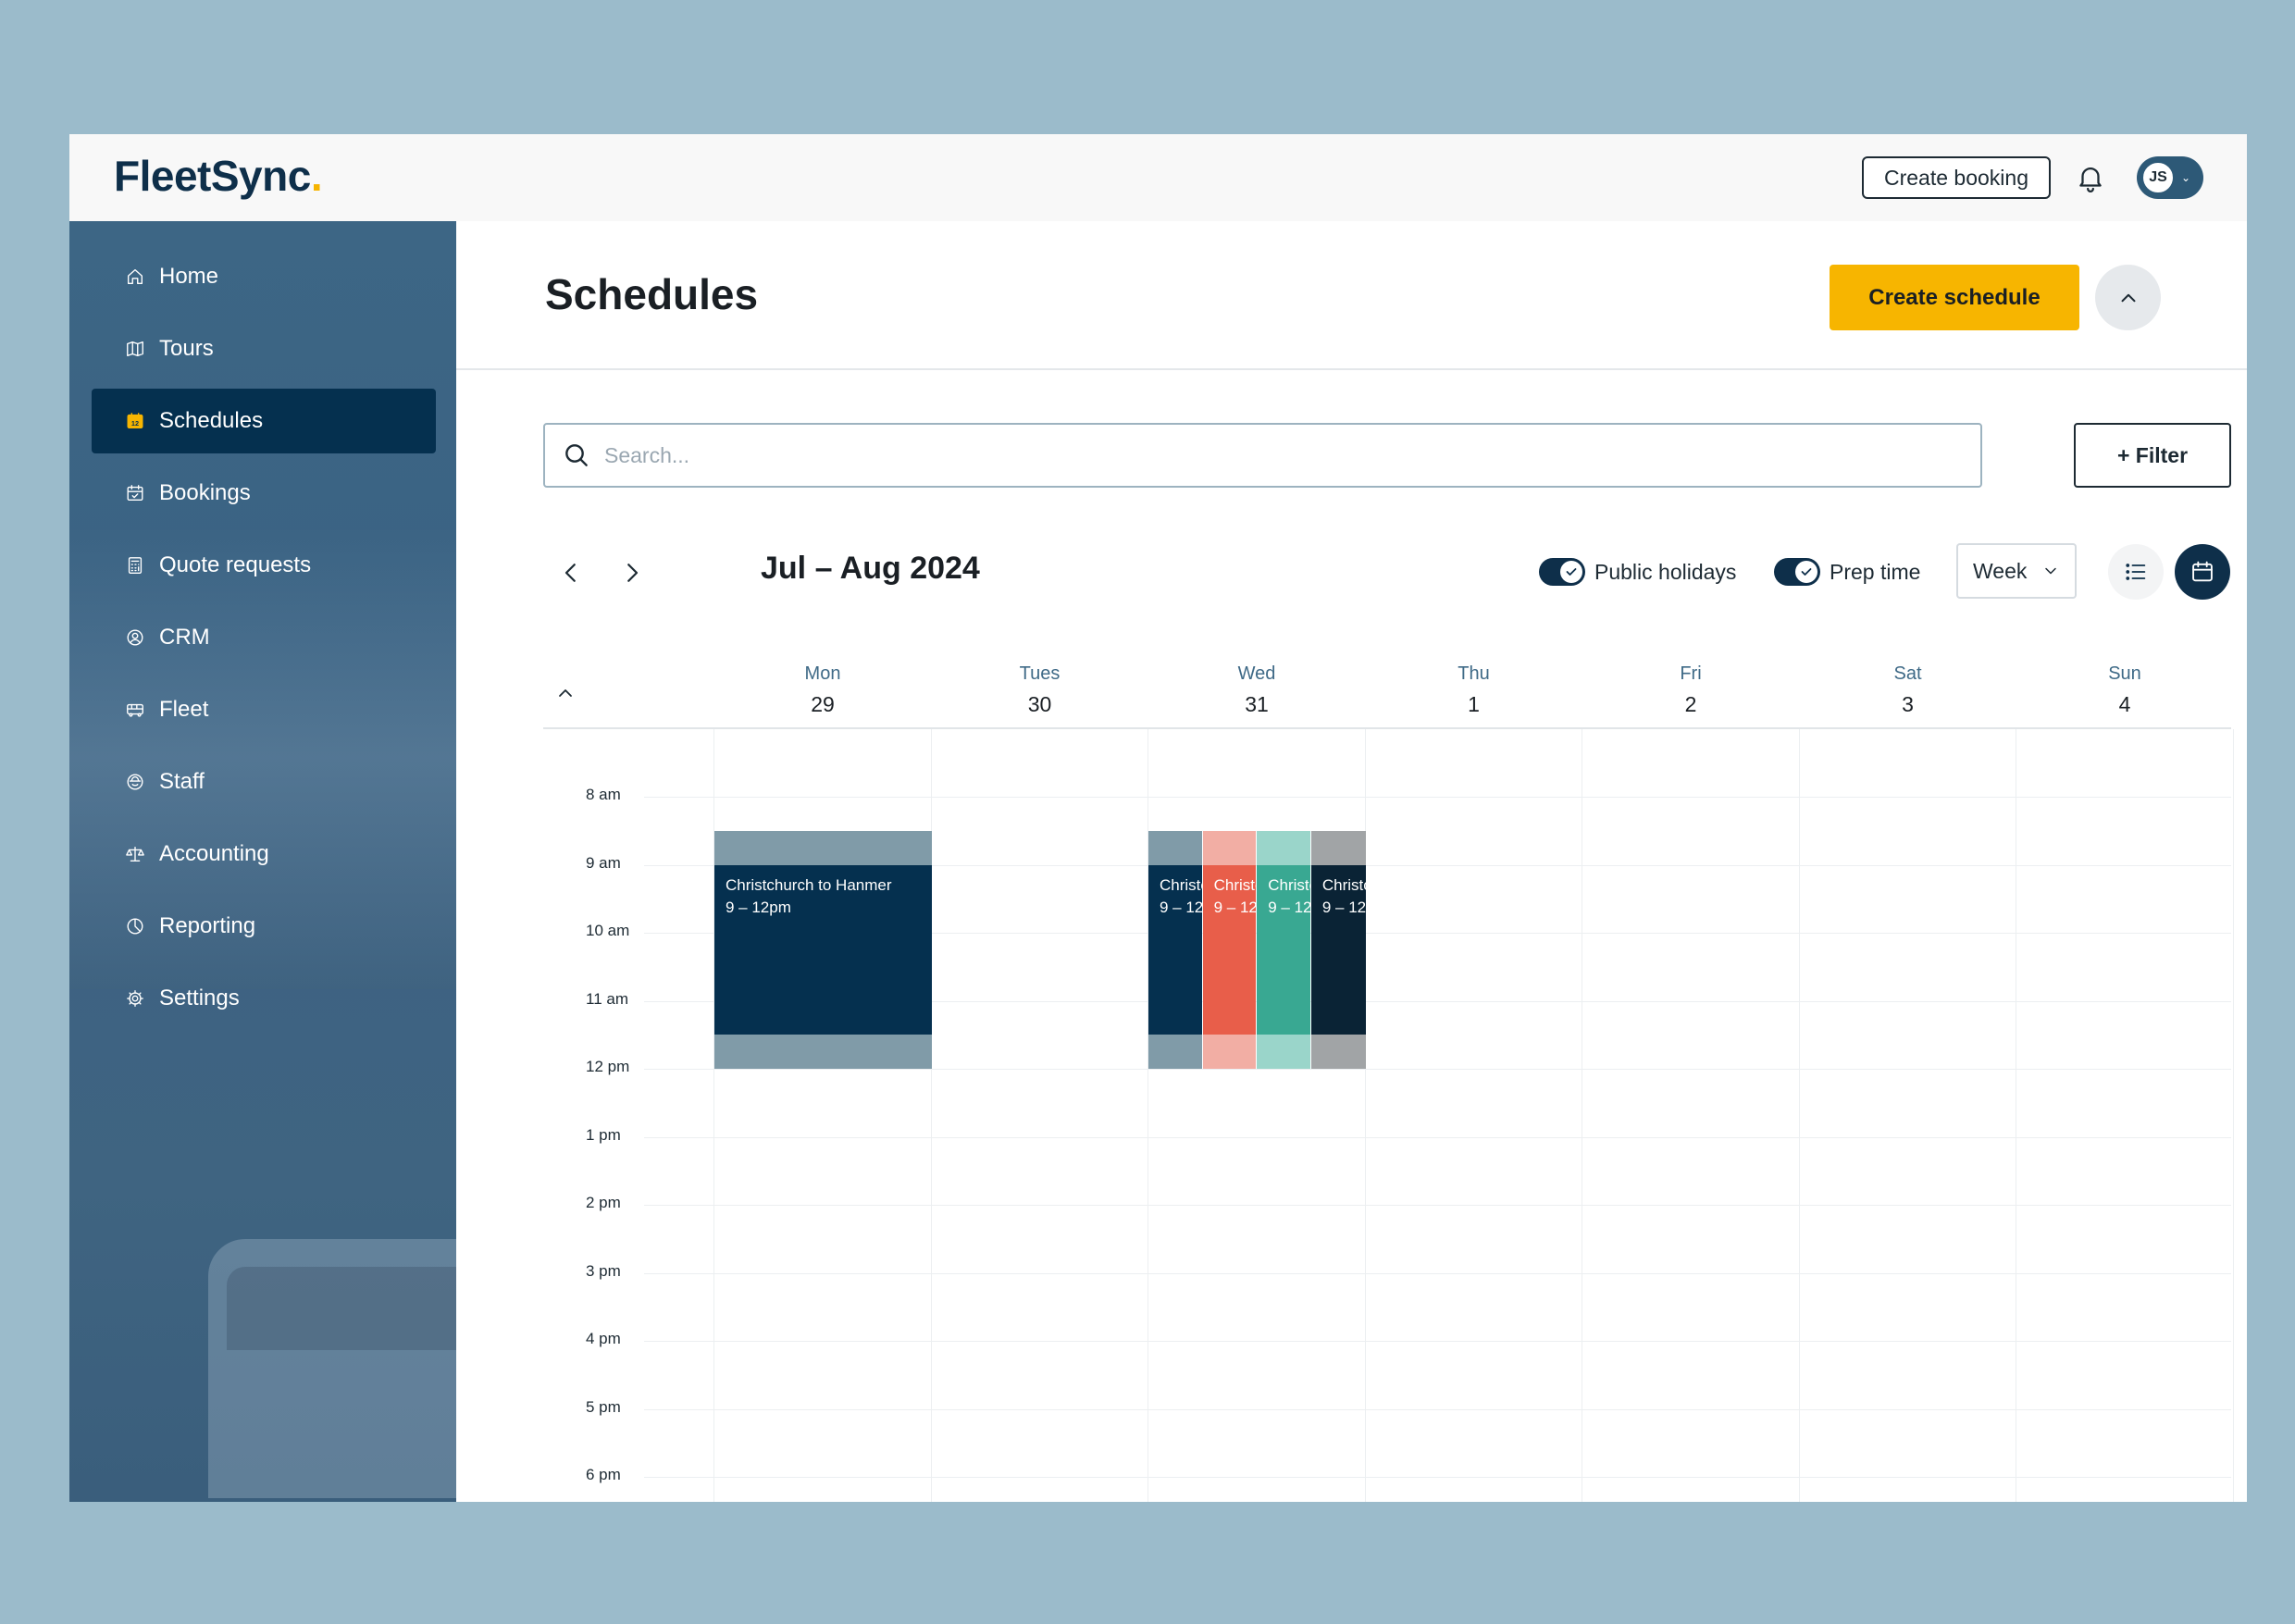 This screenshot has width=2295, height=1624. Describe the element at coordinates (264, 709) in the screenshot. I see `sidebar-item-fleet: Fleet` at that location.